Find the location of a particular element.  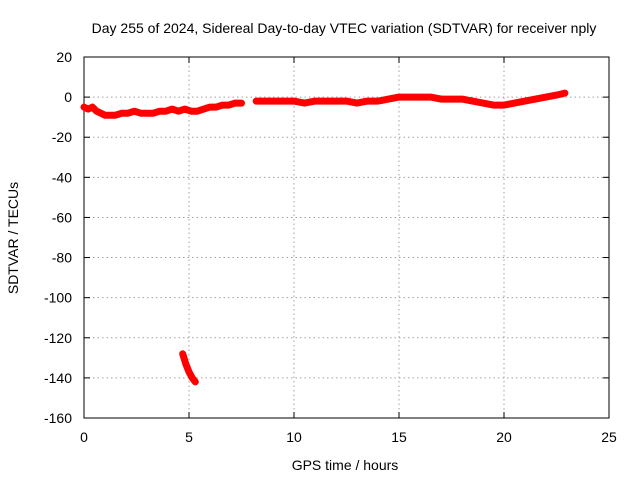

x-tick-label: 15 is located at coordinates (399, 437).